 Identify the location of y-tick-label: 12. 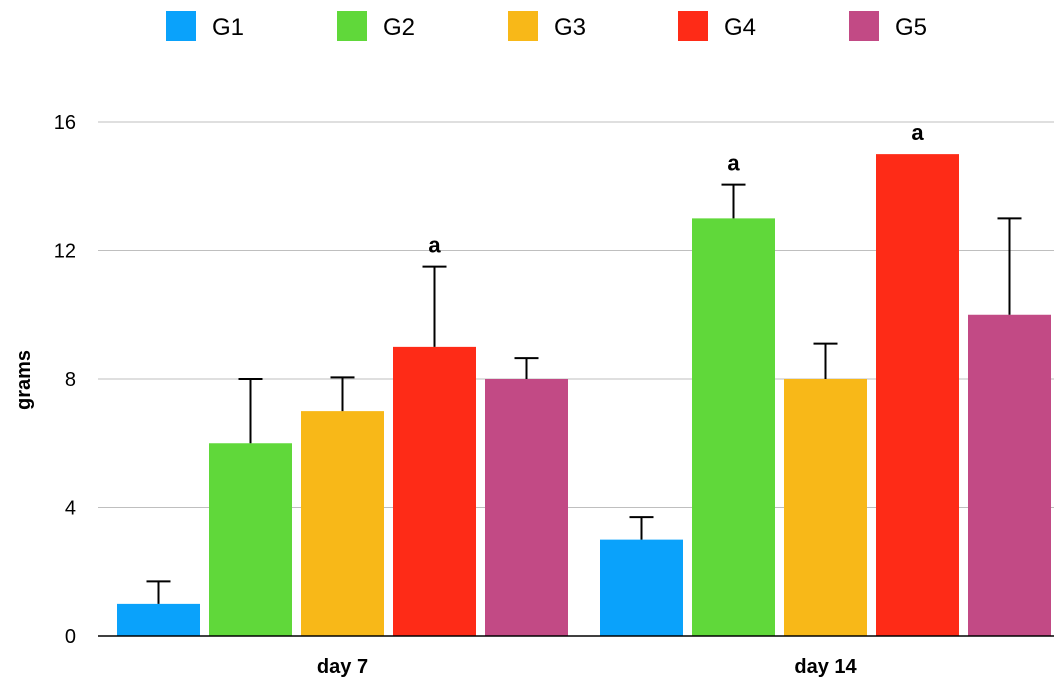
(65, 252).